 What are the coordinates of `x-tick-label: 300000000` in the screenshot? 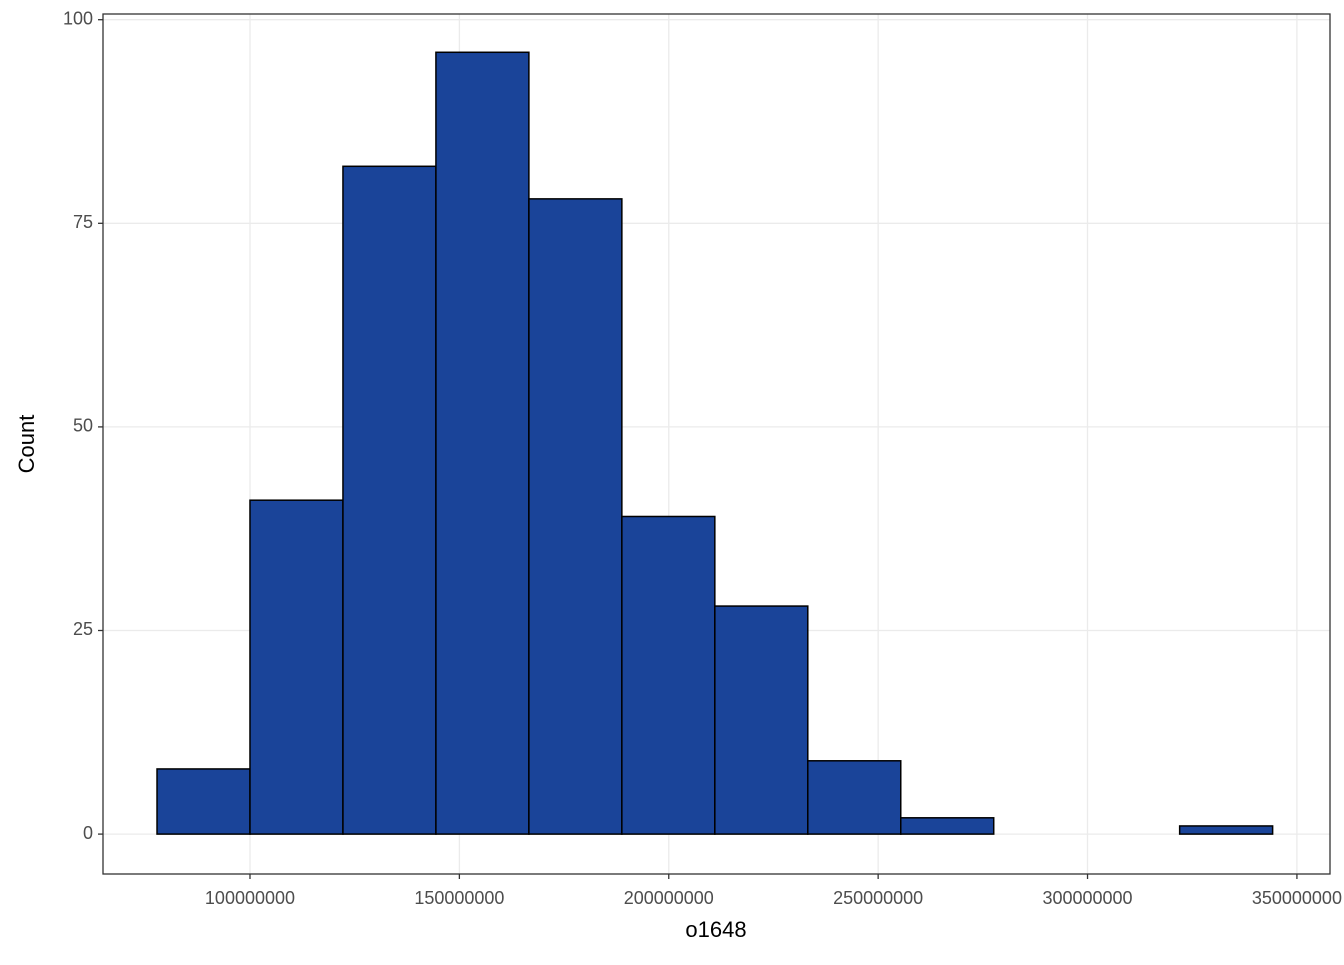 It's located at (1087, 898).